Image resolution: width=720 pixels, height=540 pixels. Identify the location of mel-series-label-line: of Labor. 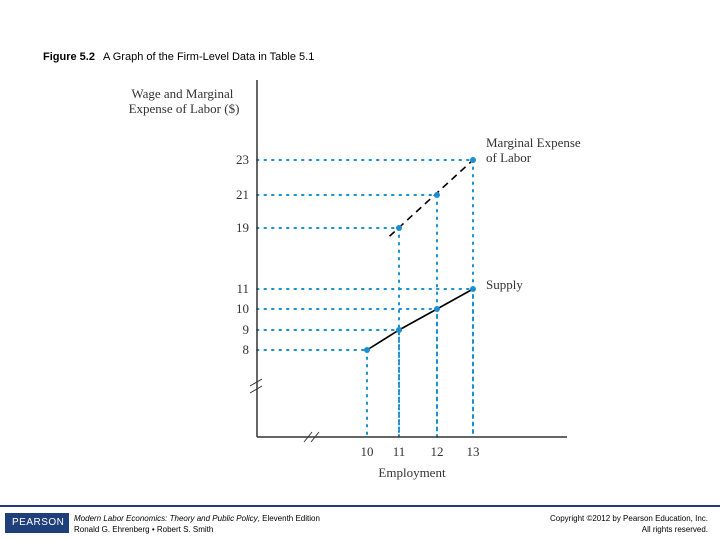
(509, 157).